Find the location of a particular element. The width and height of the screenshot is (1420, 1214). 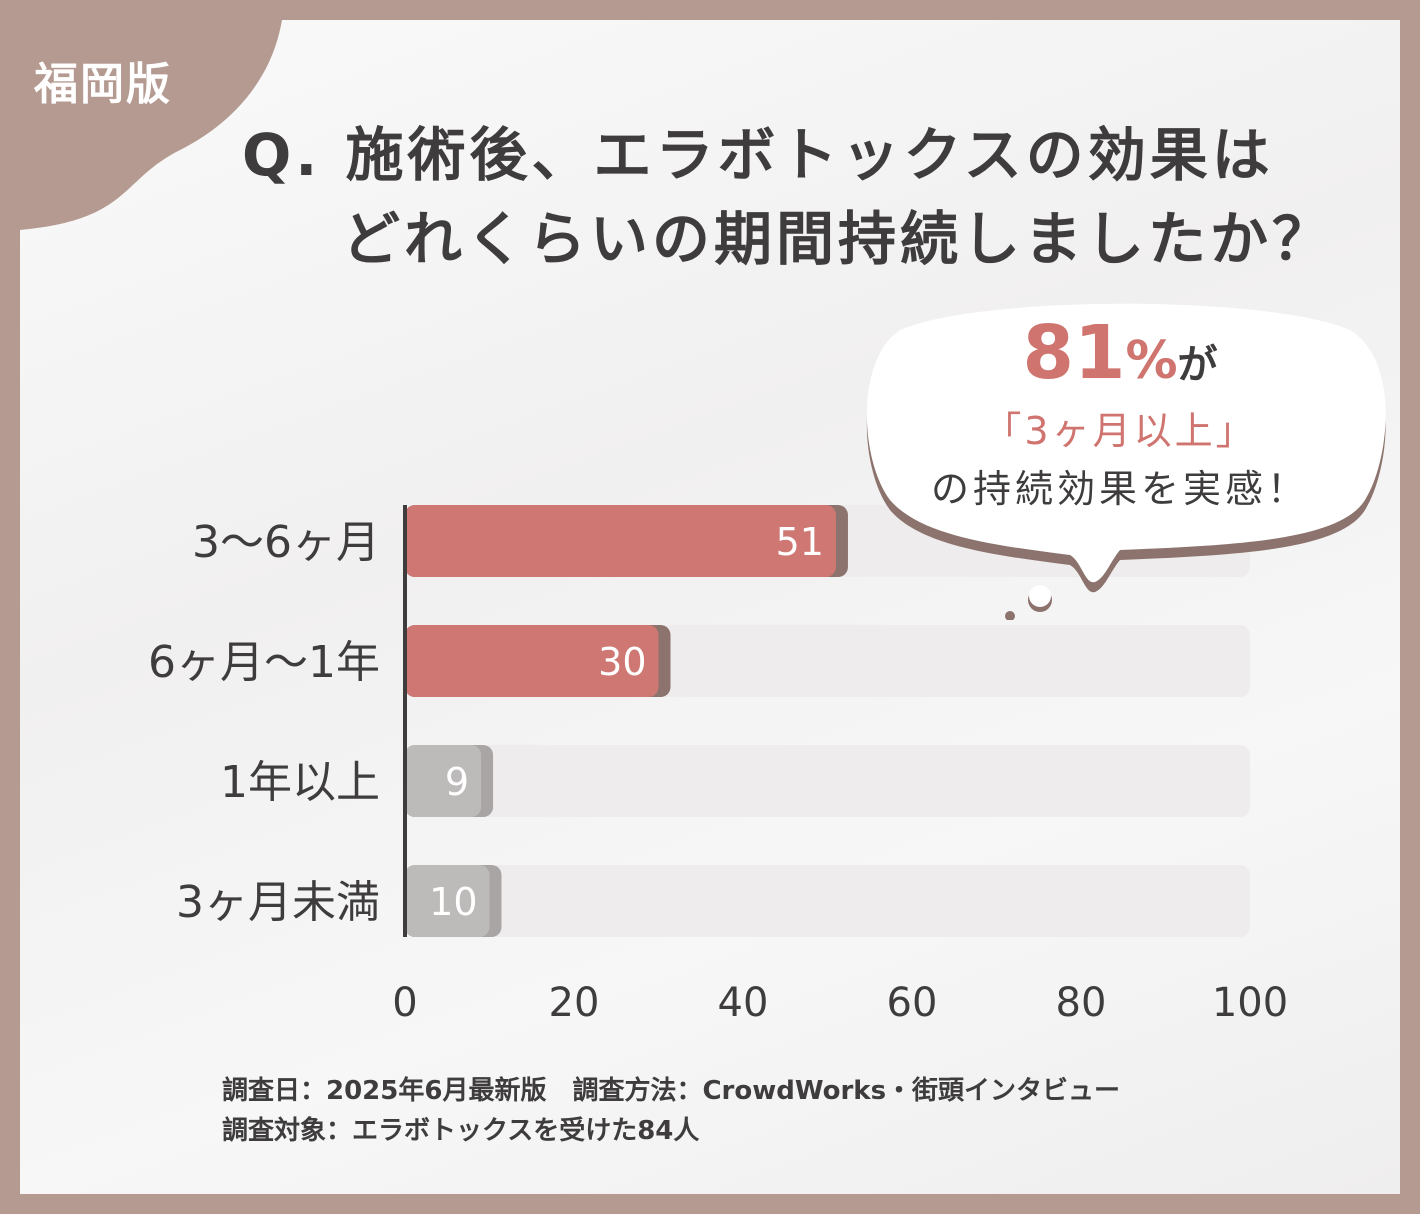

speech-bubble is located at coordinates (1126, 461).